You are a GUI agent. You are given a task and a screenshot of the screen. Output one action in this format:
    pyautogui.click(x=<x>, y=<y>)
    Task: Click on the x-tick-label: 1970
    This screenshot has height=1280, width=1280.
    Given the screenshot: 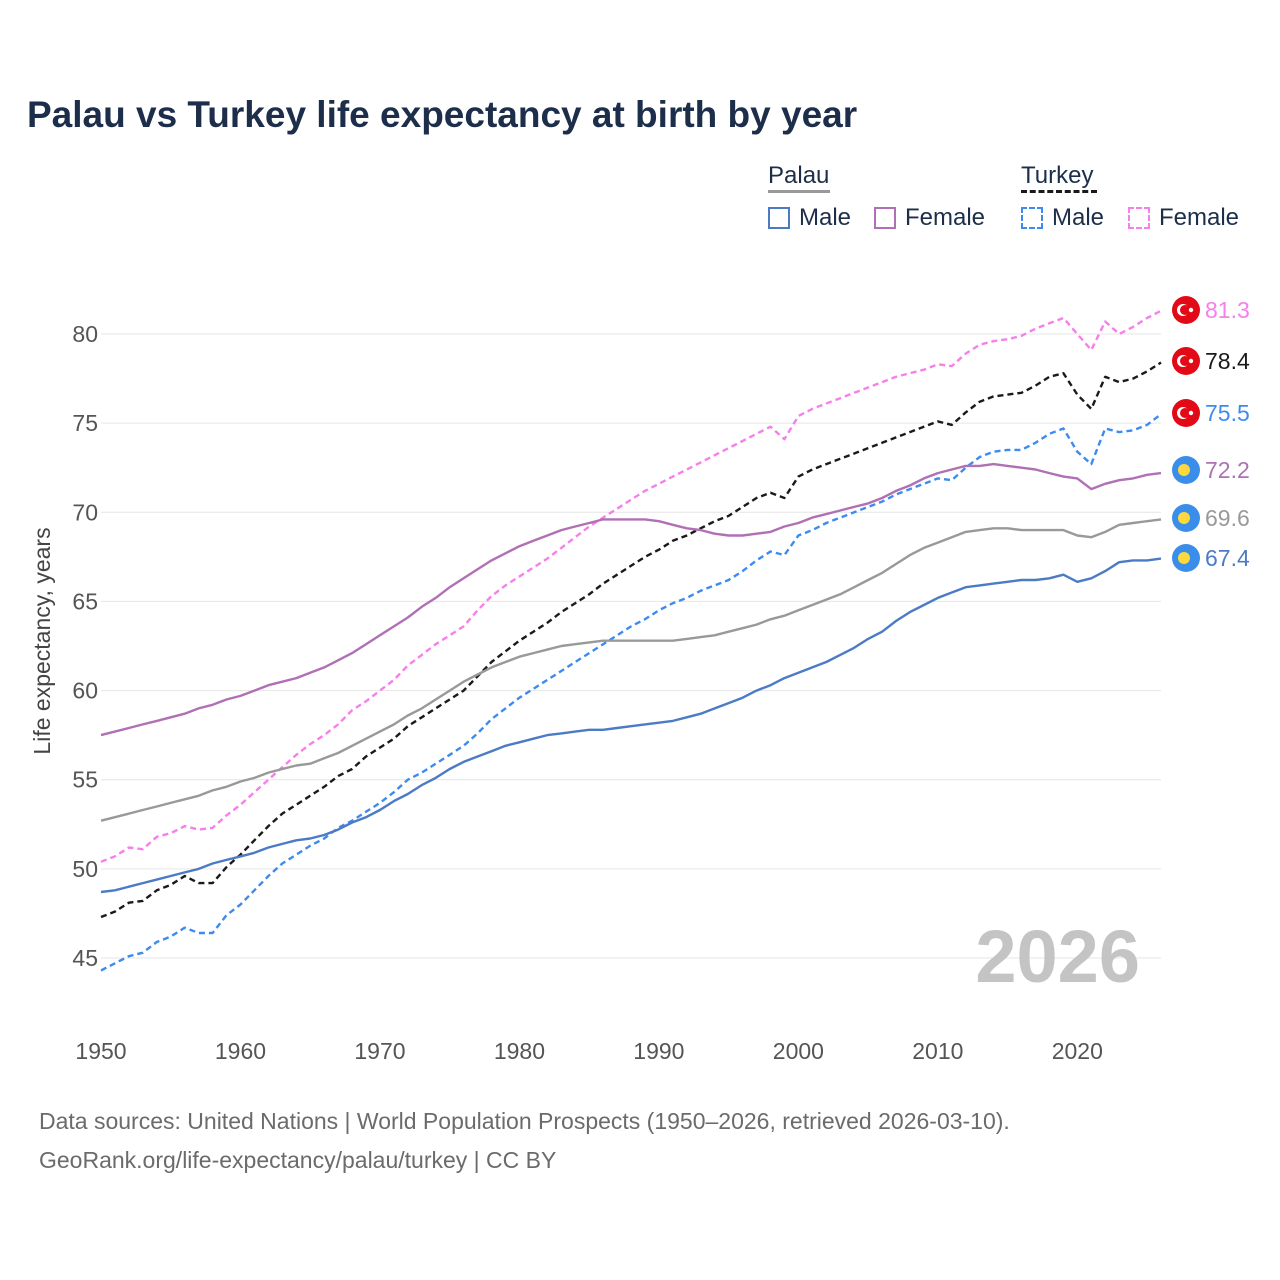 What is the action you would take?
    pyautogui.click(x=379, y=1051)
    